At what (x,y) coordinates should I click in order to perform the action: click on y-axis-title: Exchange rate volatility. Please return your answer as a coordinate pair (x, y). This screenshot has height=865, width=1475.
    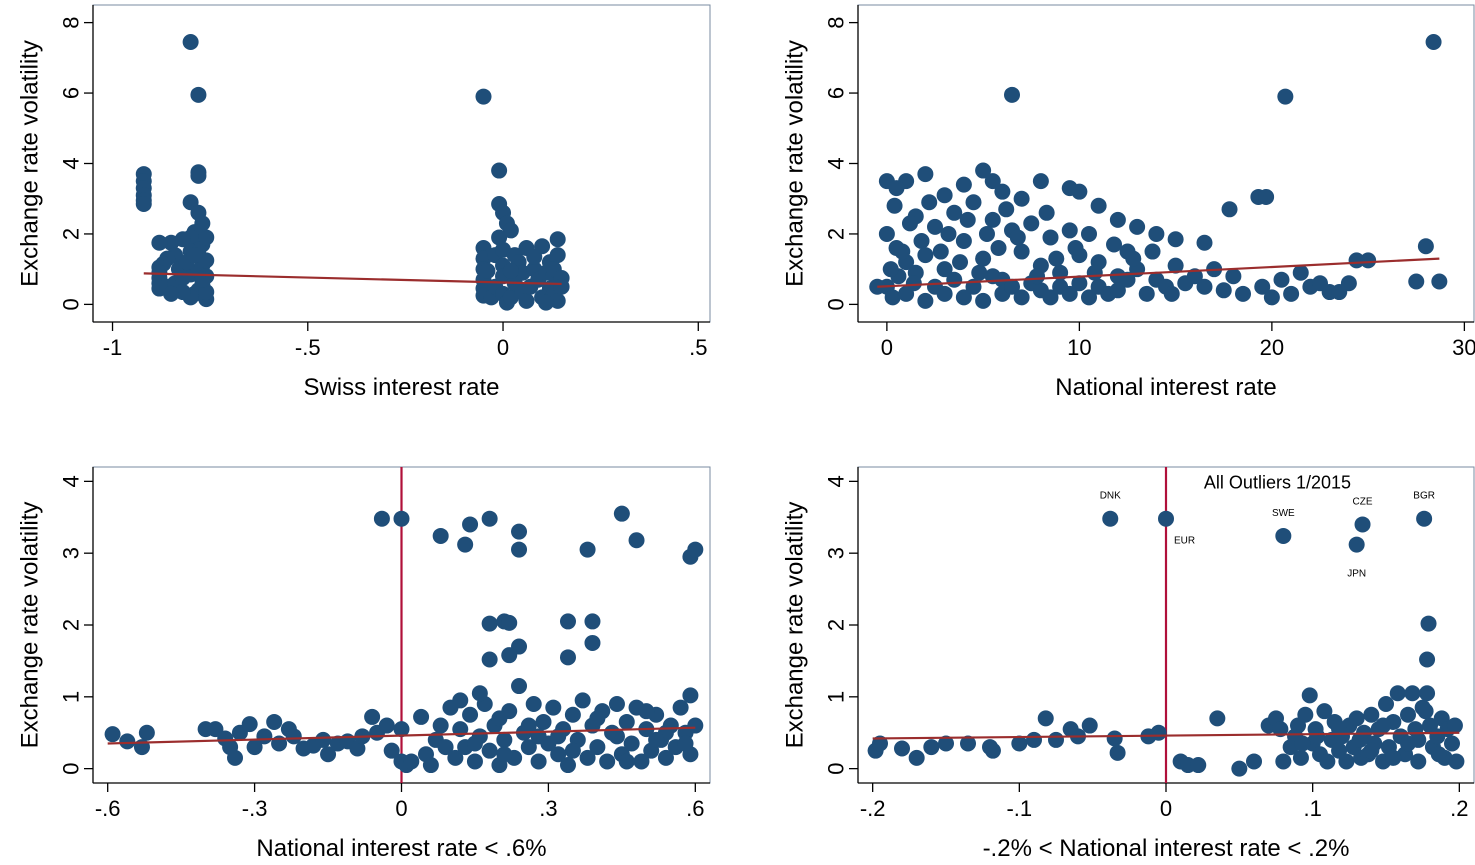
    Looking at the image, I should click on (30, 625).